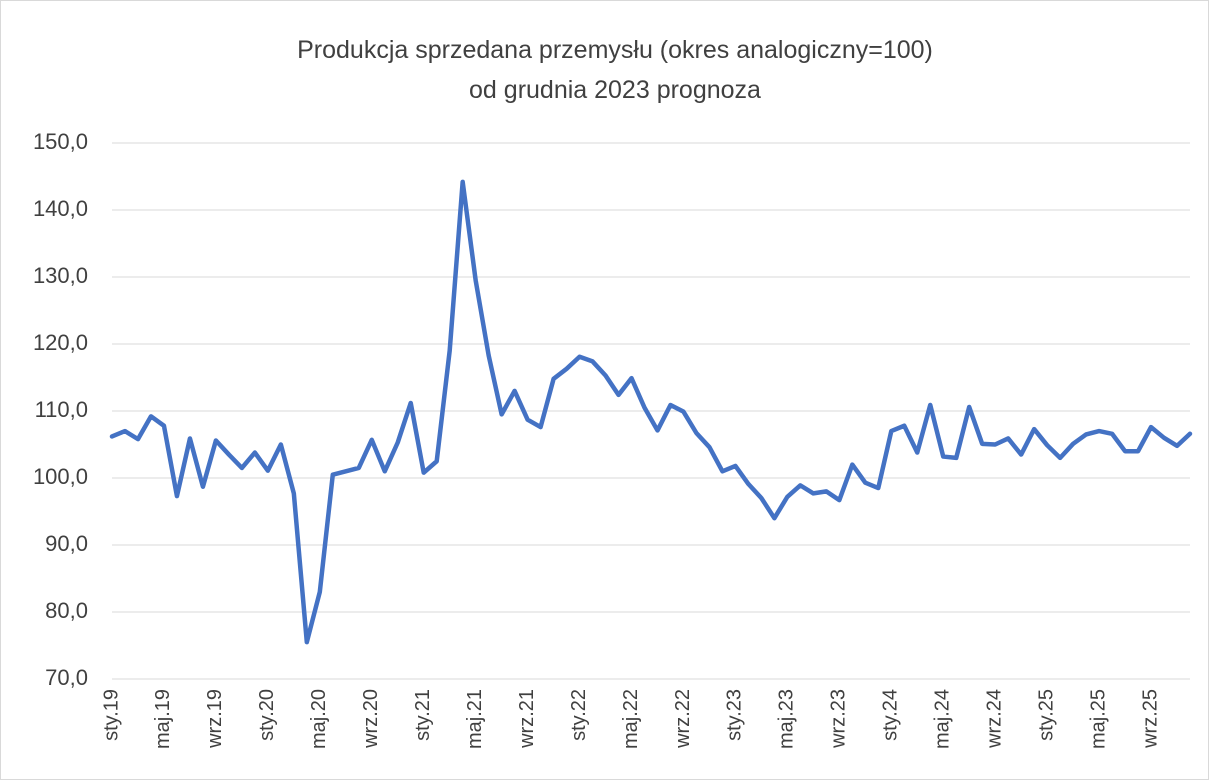 The height and width of the screenshot is (780, 1209). I want to click on y-tick-label: 110,0, so click(61, 409).